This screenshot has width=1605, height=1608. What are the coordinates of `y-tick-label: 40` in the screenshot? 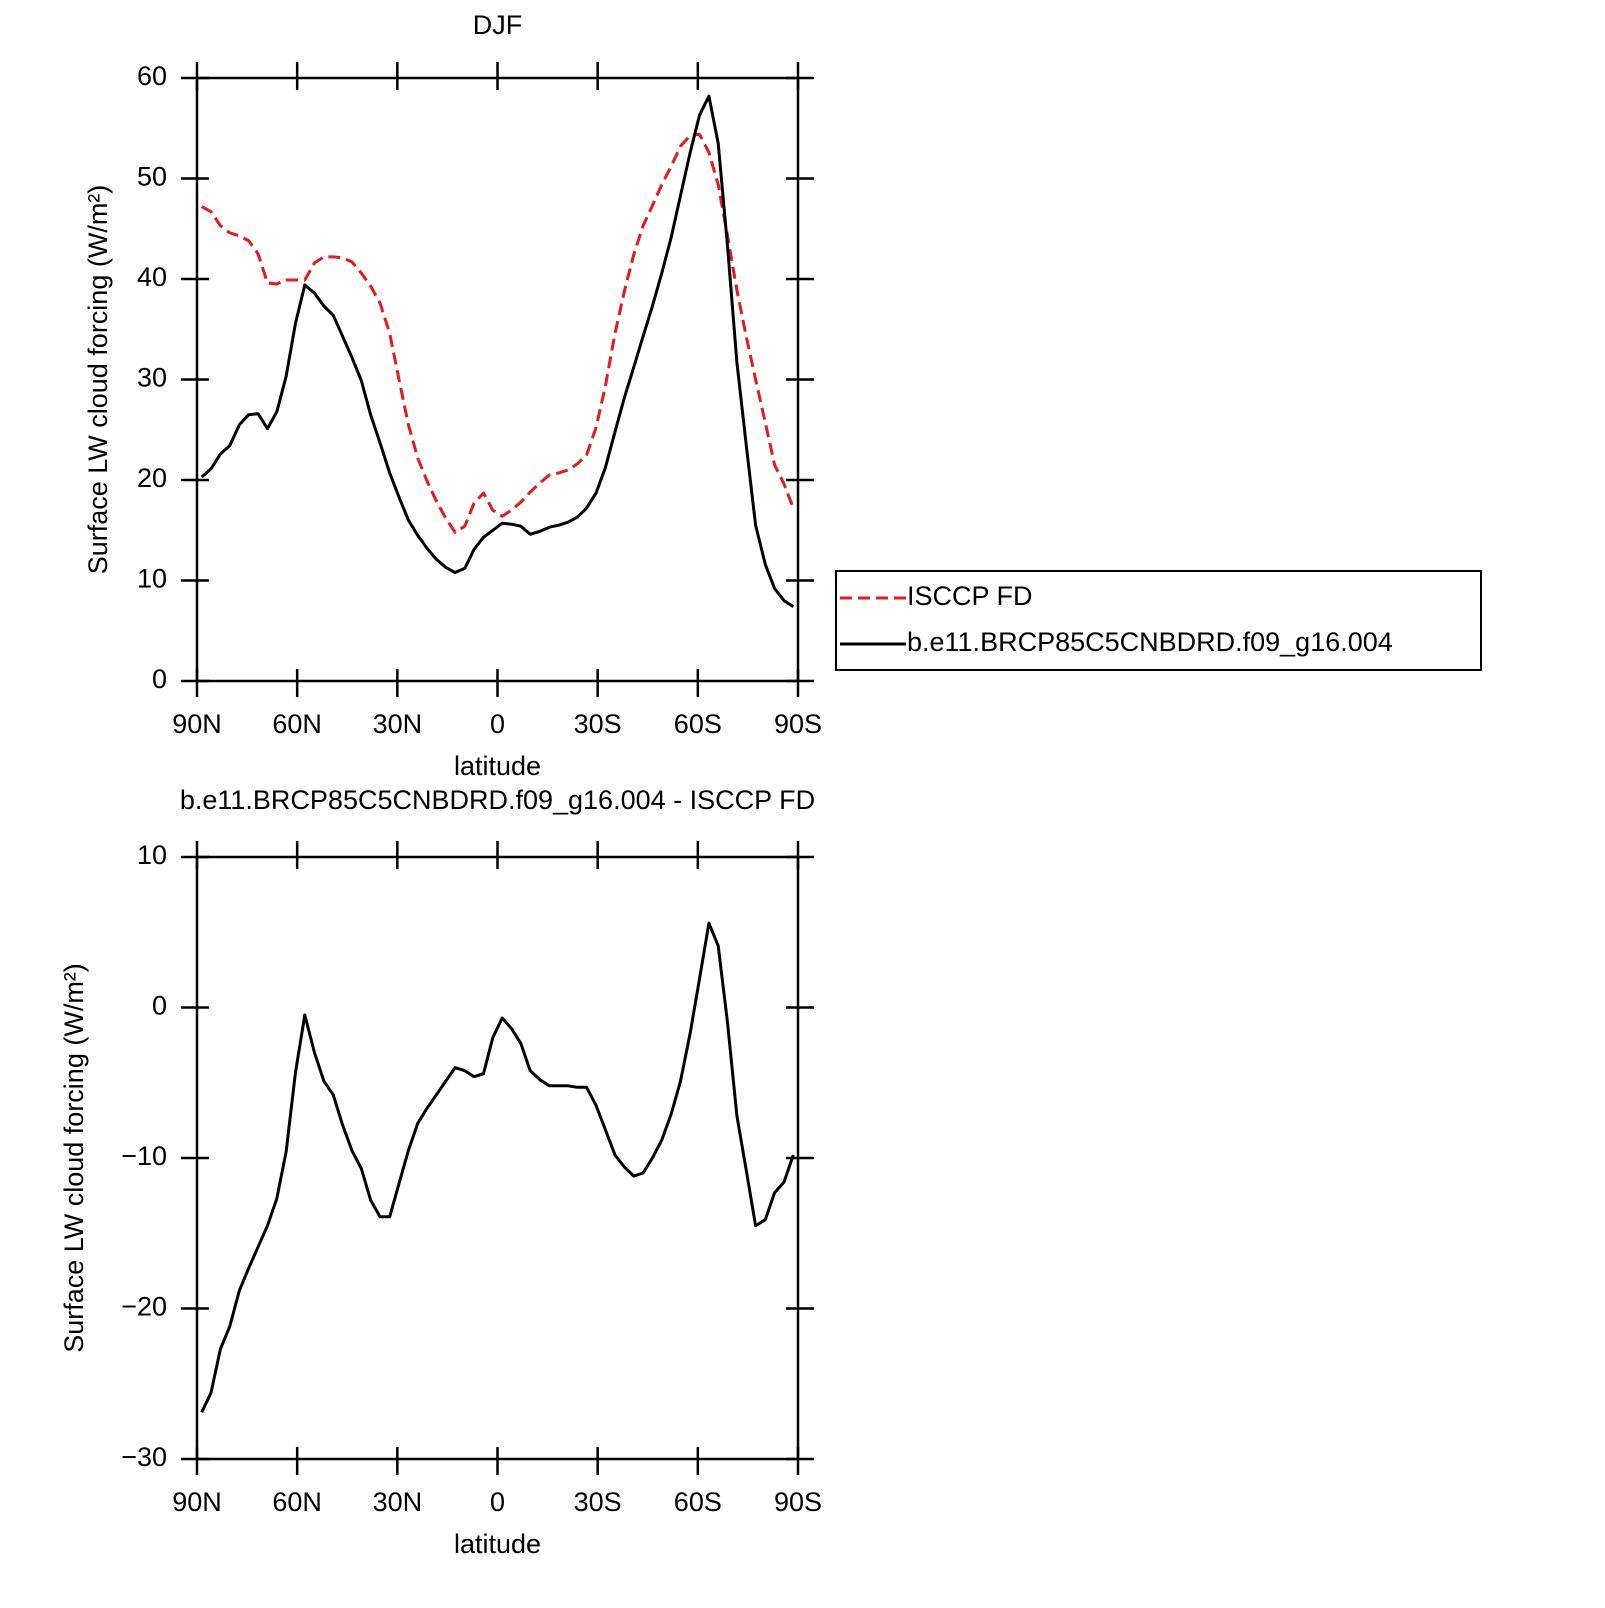 It's located at (152, 277).